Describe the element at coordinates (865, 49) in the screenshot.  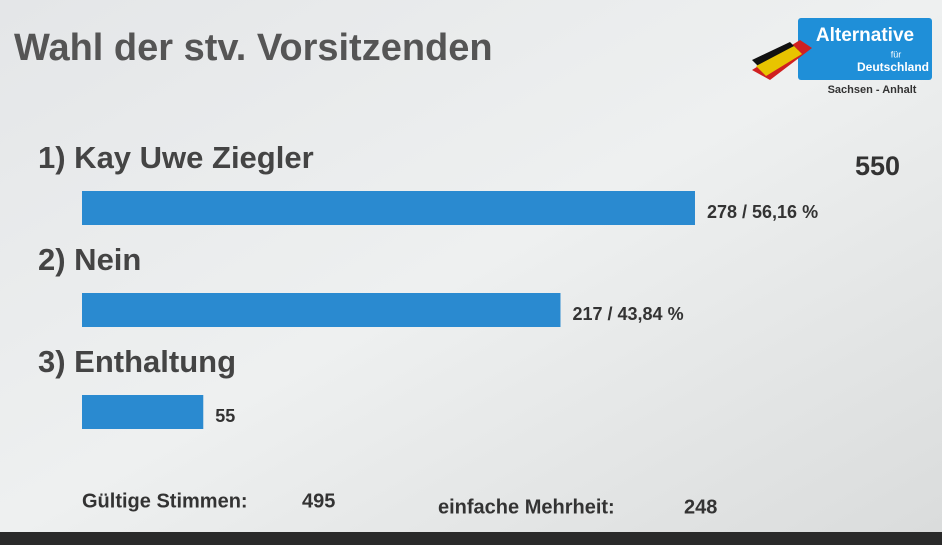
I see `logo-box` at that location.